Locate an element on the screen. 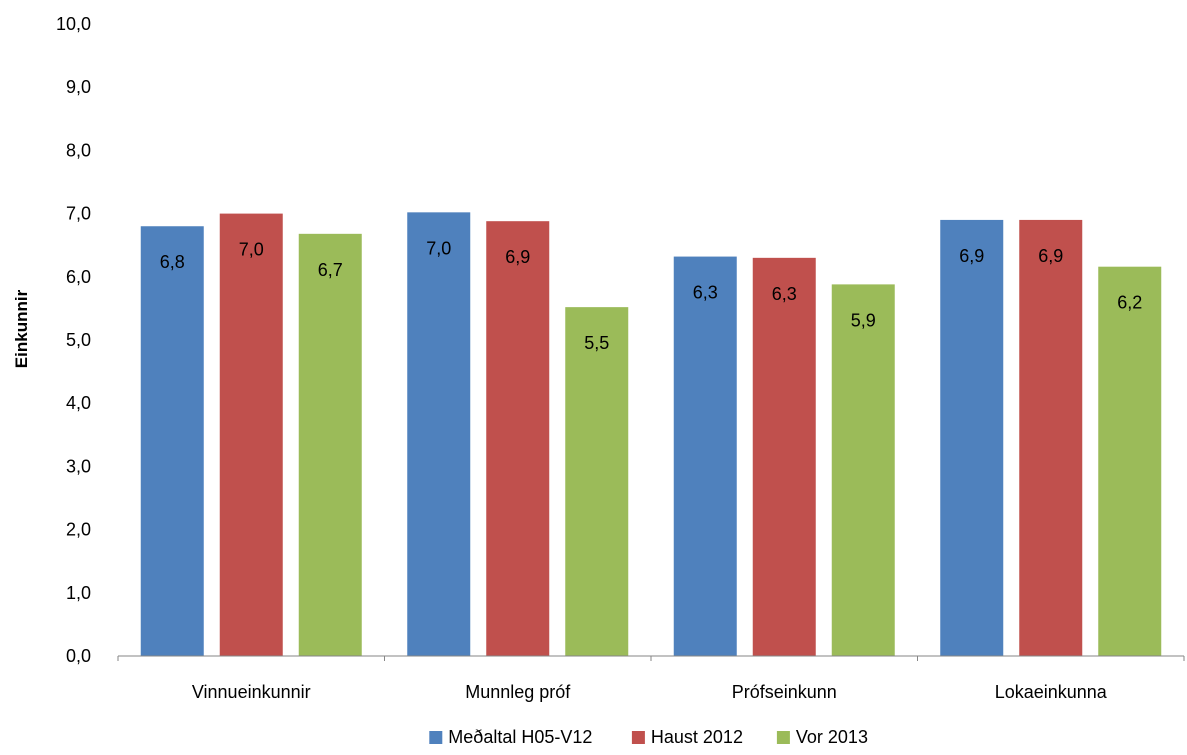 The height and width of the screenshot is (755, 1187). legend: Meðaltal H05-V12 Haust 2012 Vor 2013 is located at coordinates (648, 737).